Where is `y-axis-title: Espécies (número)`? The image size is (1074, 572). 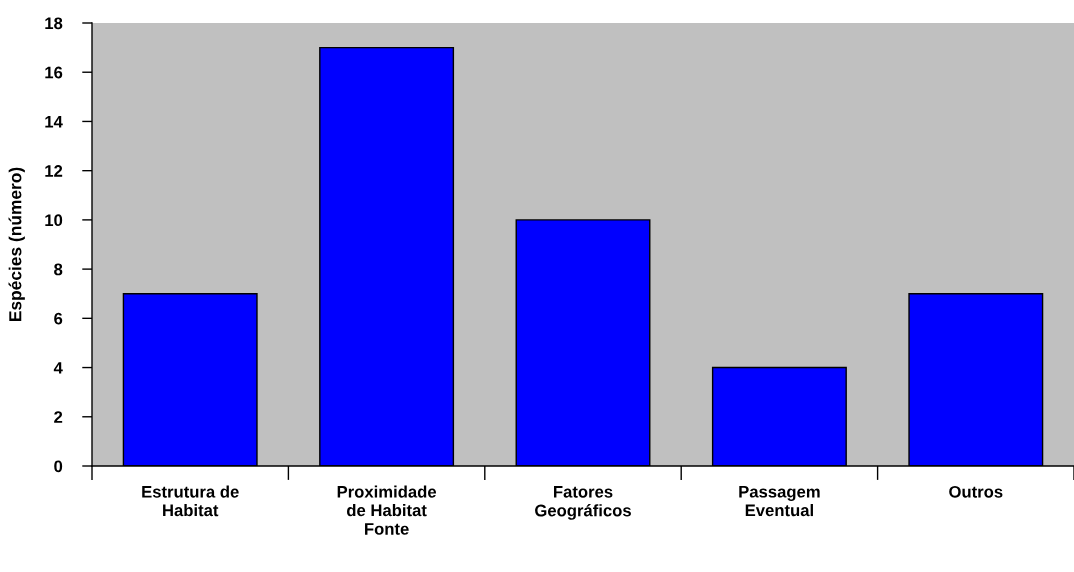
y-axis-title: Espécies (número) is located at coordinates (16, 244).